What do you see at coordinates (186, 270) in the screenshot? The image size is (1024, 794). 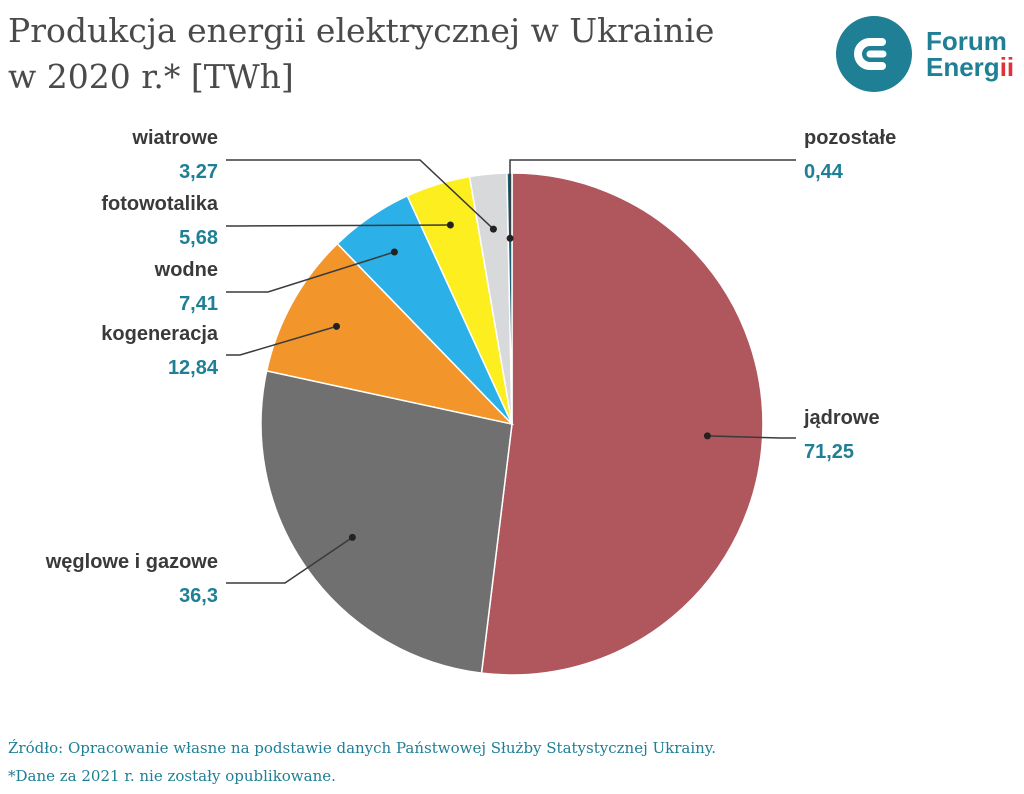 I see `slice-label-wodne: wodne` at bounding box center [186, 270].